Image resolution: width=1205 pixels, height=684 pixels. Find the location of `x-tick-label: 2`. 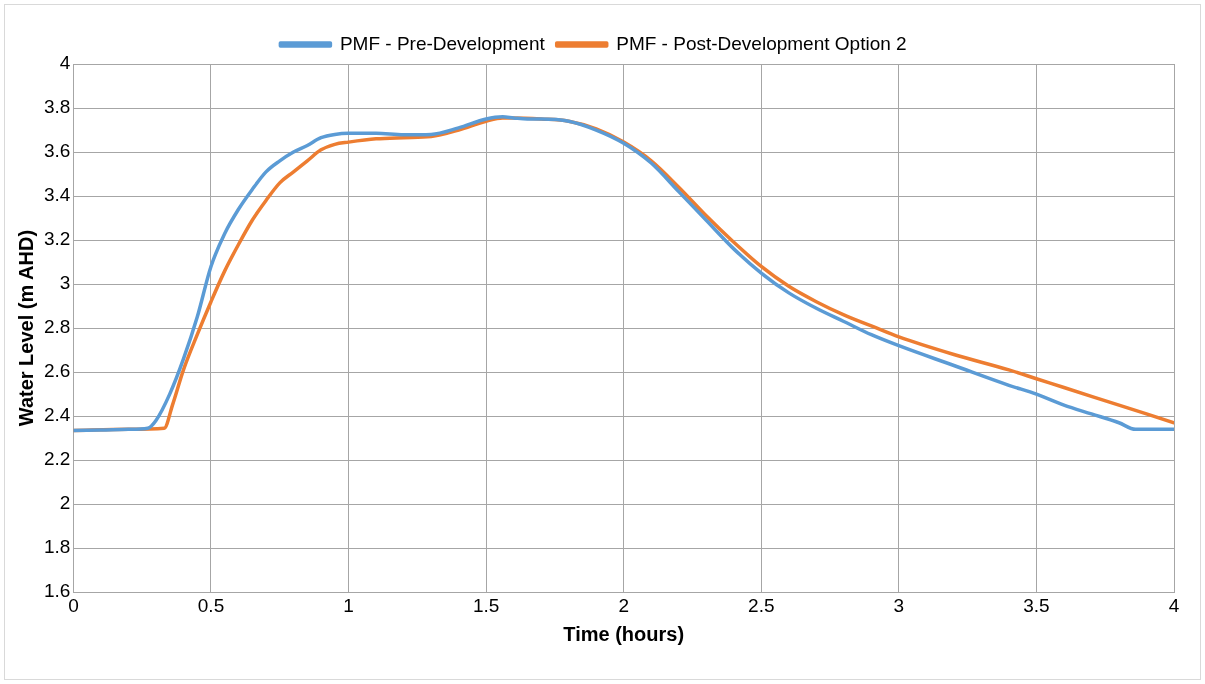

x-tick-label: 2 is located at coordinates (623, 605).